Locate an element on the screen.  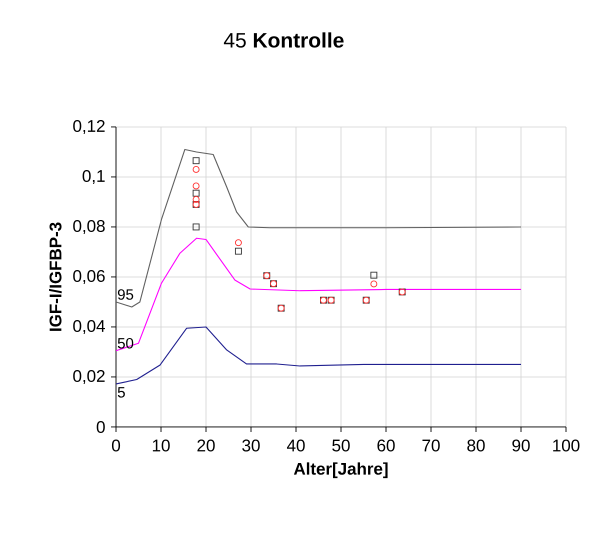
x-tick-label: 10 is located at coordinates (161, 446).